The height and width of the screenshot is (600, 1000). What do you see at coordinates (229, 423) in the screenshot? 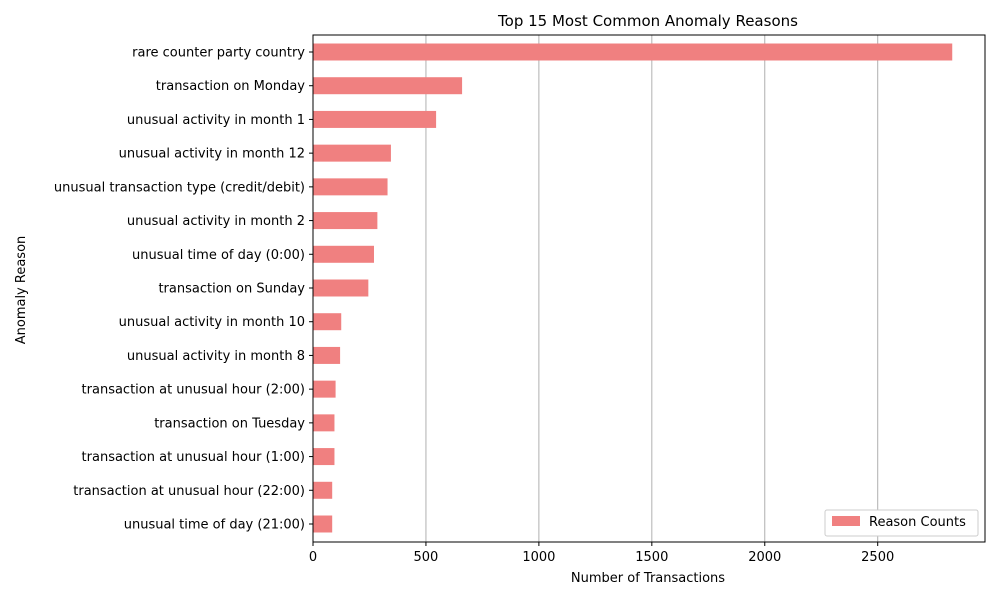
I see `y-tick-label: transaction on Tuesday` at bounding box center [229, 423].